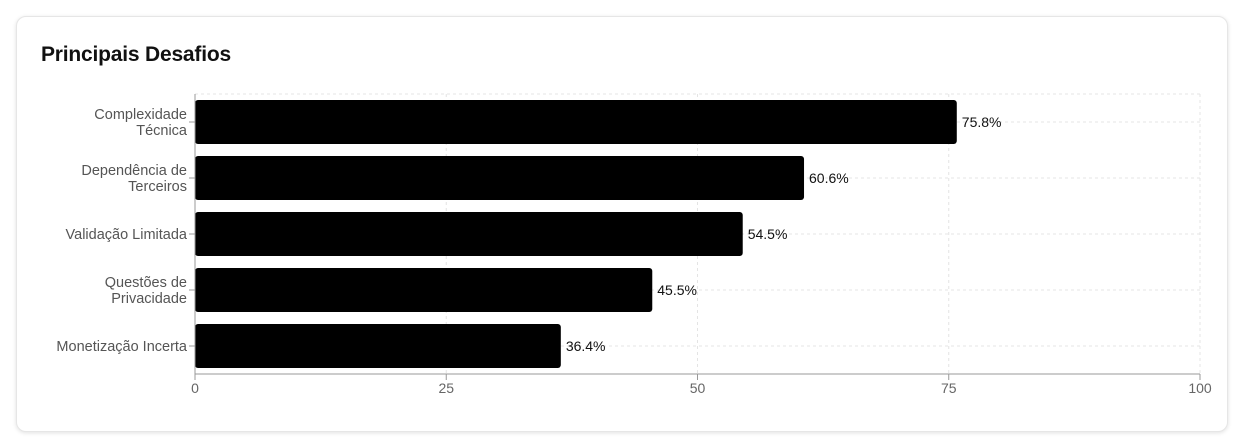 This screenshot has width=1246, height=446. I want to click on category-label: Privacidade, so click(149, 299).